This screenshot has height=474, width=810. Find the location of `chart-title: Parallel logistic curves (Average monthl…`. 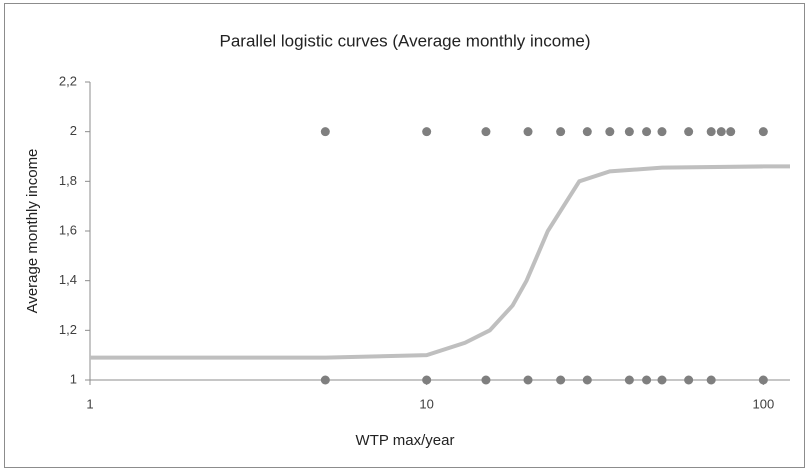

chart-title: Parallel logistic curves (Average monthl… is located at coordinates (404, 40).